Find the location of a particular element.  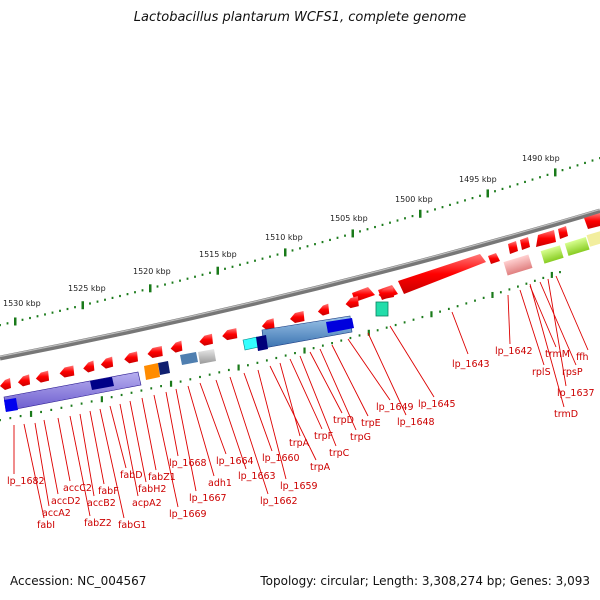

steel-block is located at coordinates (189, 358).